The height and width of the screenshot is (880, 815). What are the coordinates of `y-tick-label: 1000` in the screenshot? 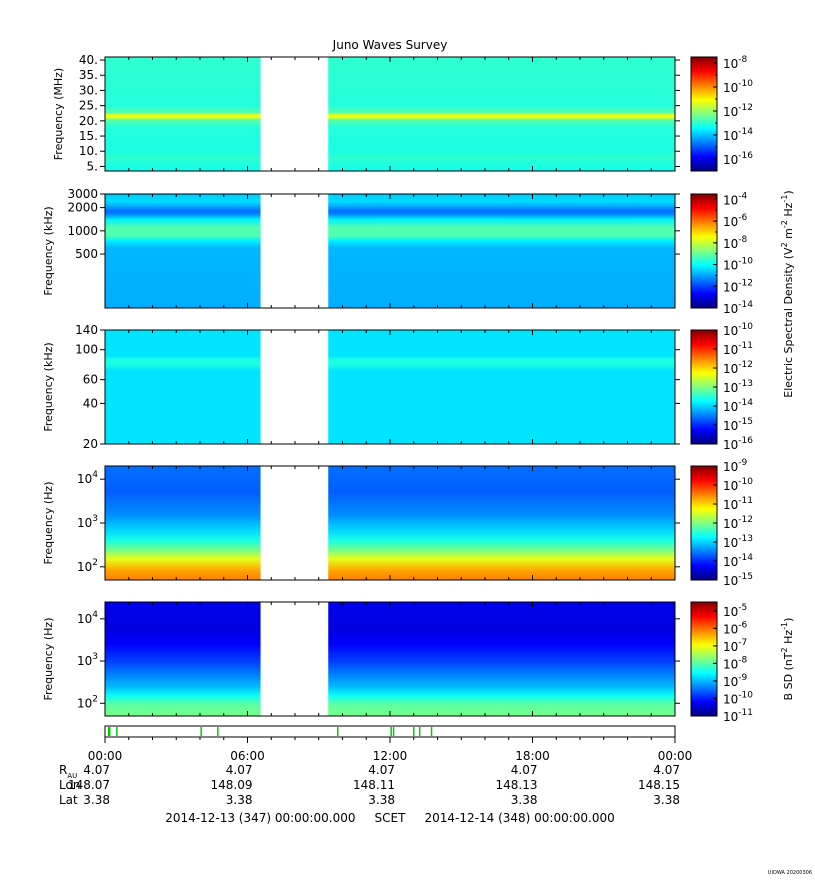 It's located at (82, 231).